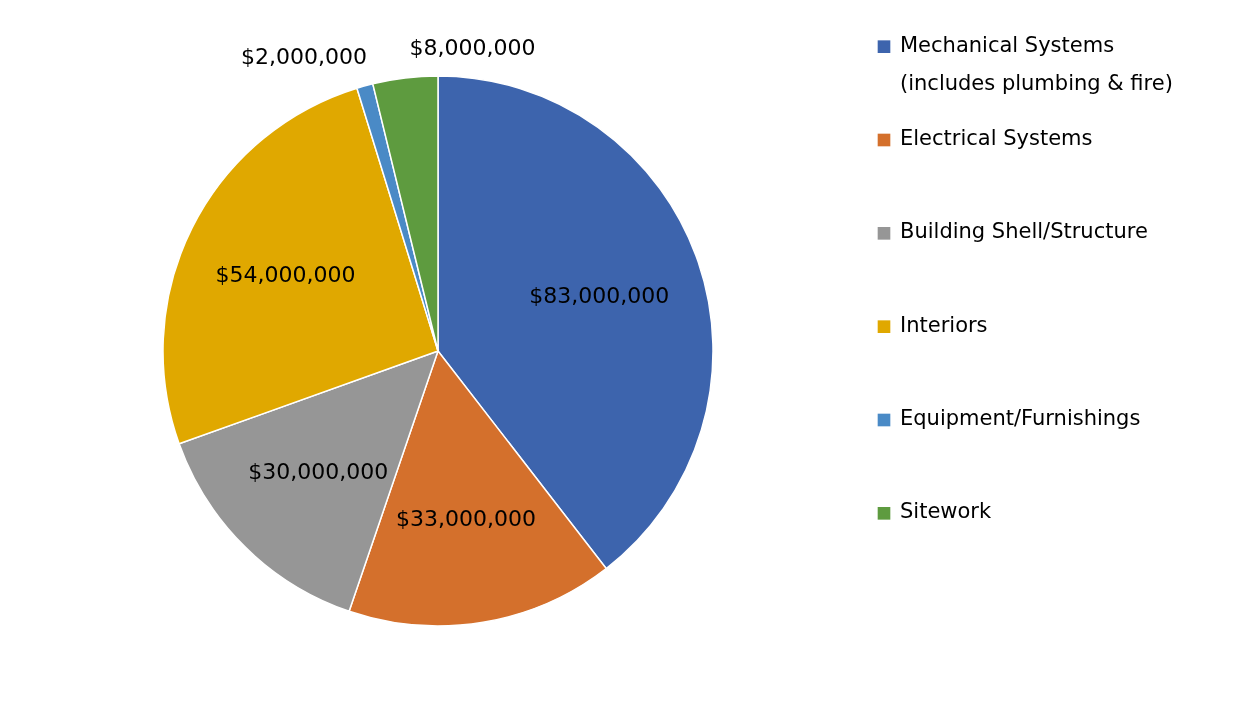 The height and width of the screenshot is (702, 1257). I want to click on data-label: $33,000,000, so click(465, 519).